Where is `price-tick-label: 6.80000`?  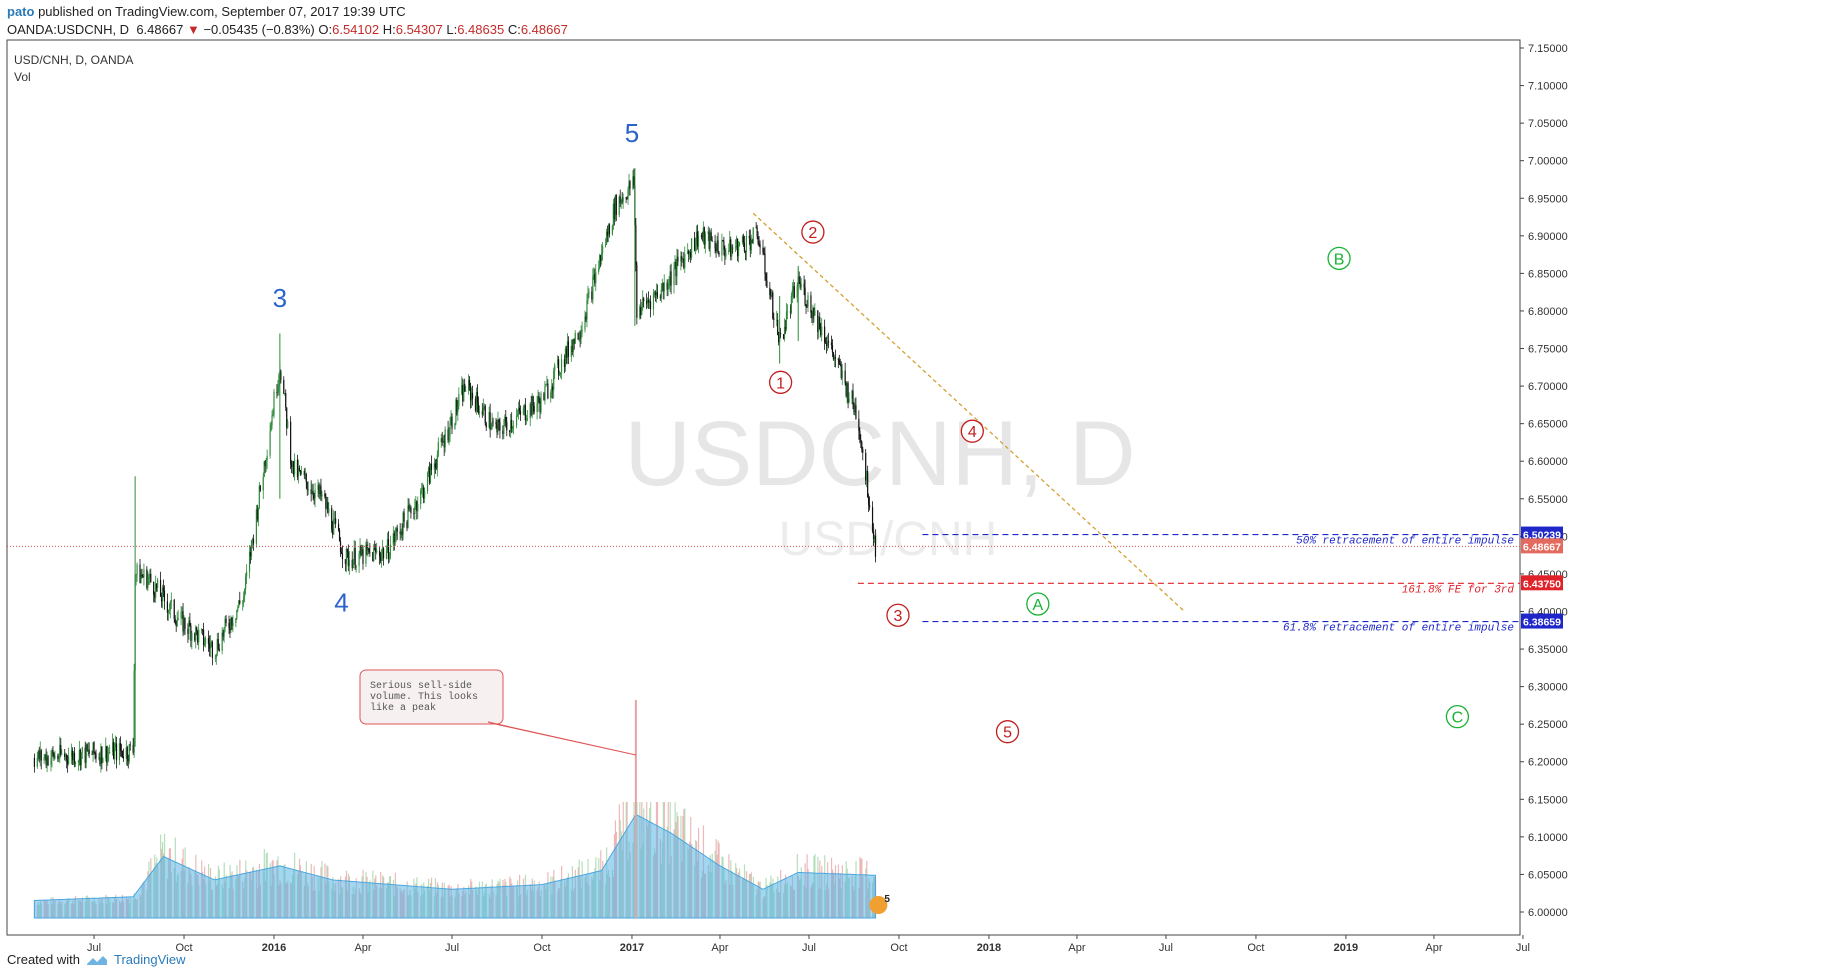
price-tick-label: 6.80000 is located at coordinates (1548, 312).